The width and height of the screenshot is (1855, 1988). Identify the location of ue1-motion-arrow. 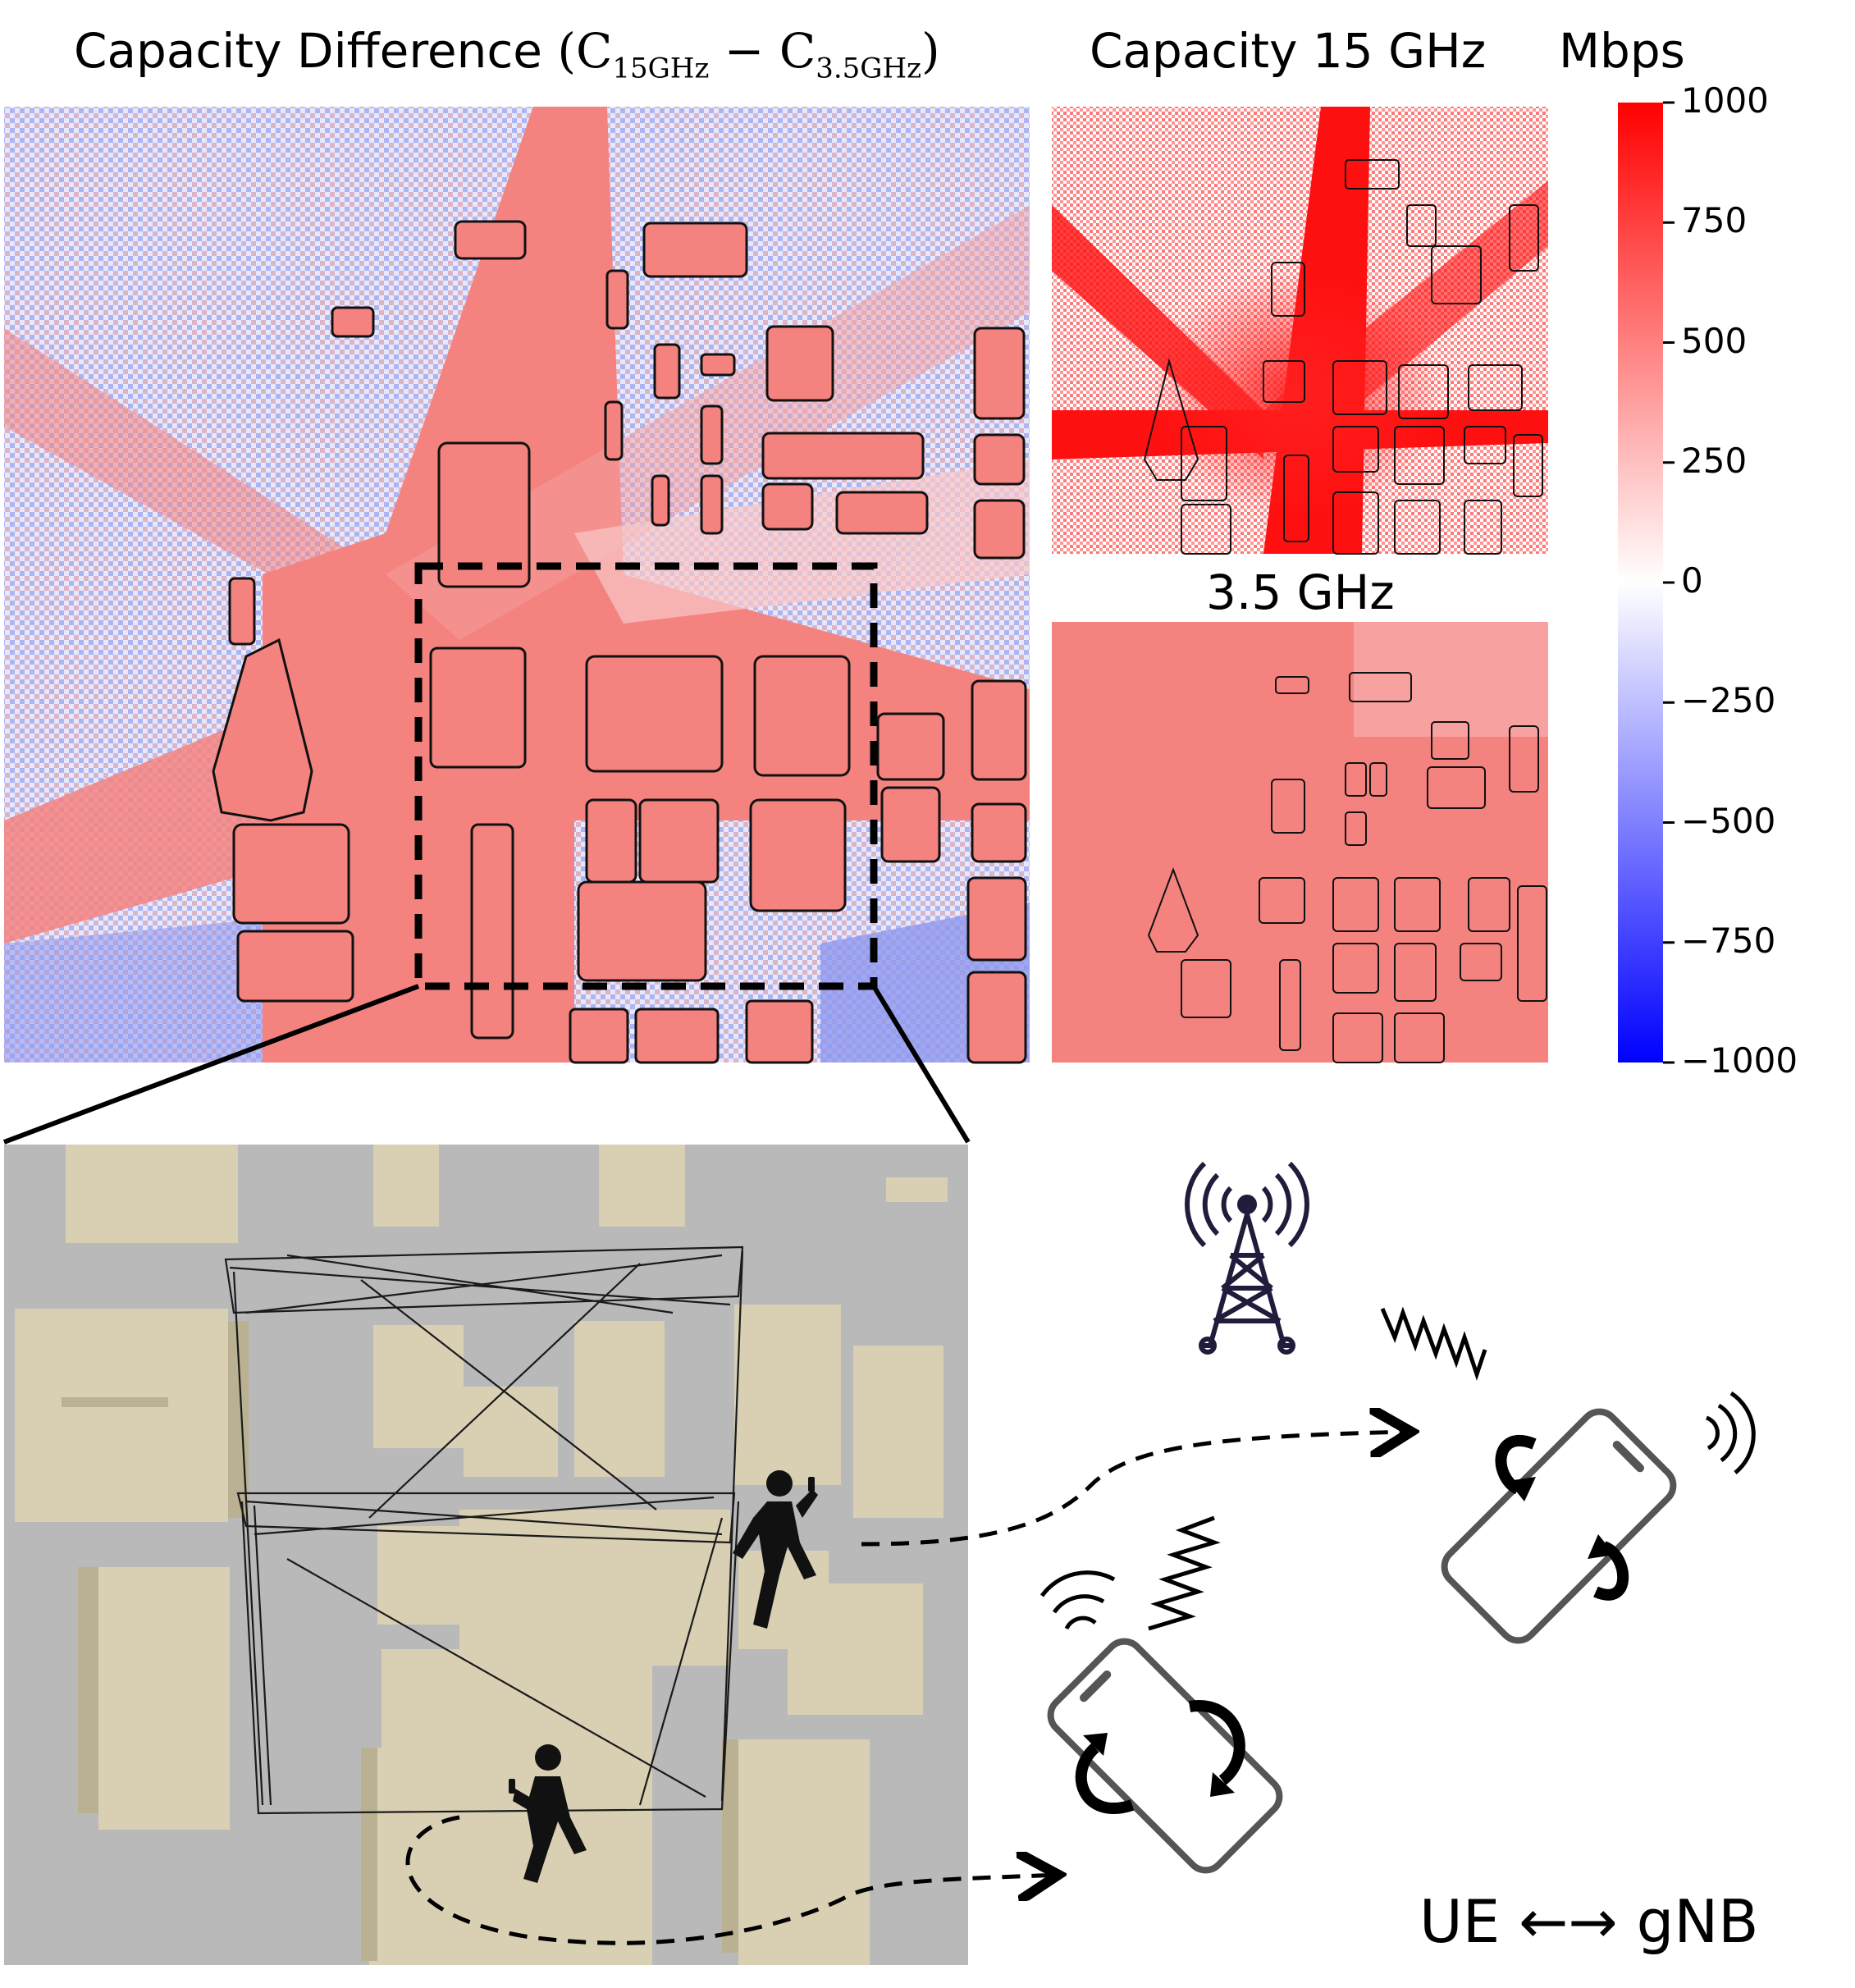
(1136, 1490).